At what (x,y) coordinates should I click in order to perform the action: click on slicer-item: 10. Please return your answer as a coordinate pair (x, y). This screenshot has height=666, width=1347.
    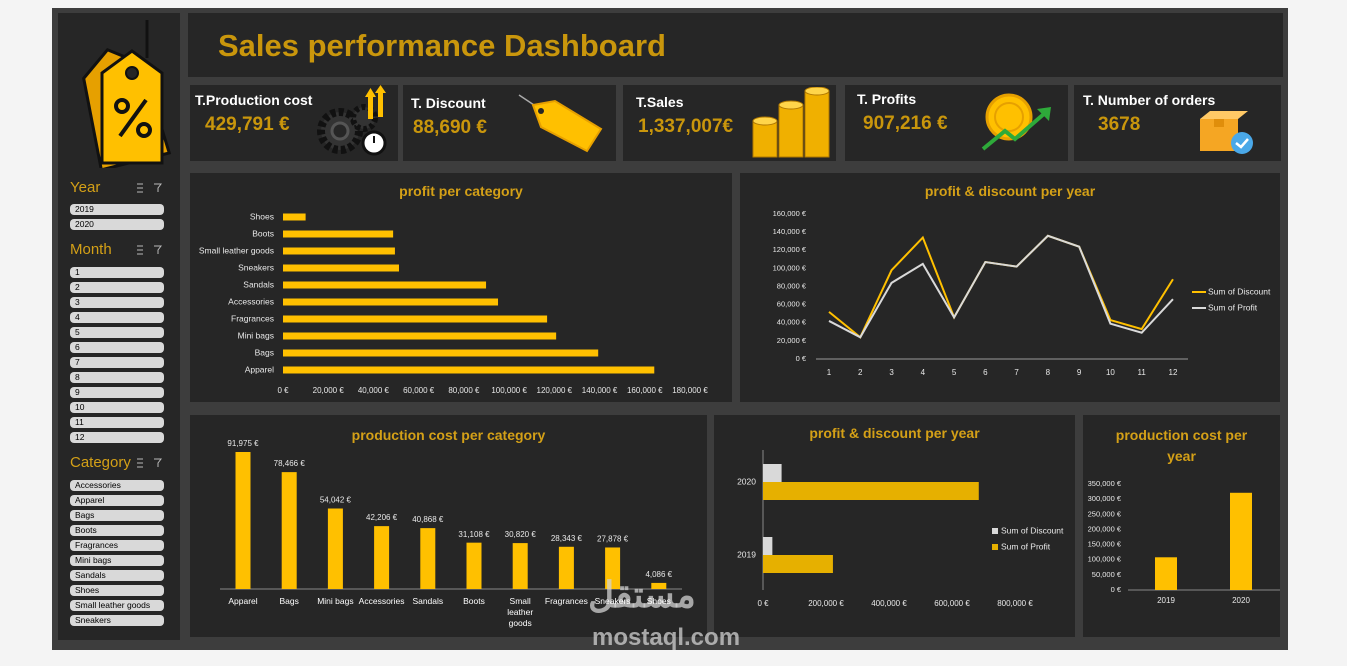
    Looking at the image, I should click on (117, 407).